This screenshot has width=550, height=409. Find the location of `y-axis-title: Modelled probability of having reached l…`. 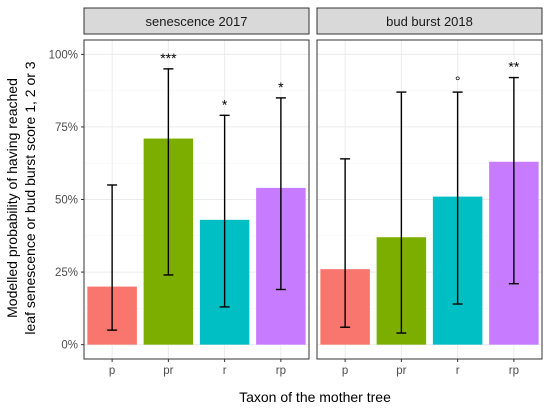

y-axis-title: Modelled probability of having reached l… is located at coordinates (21, 197).